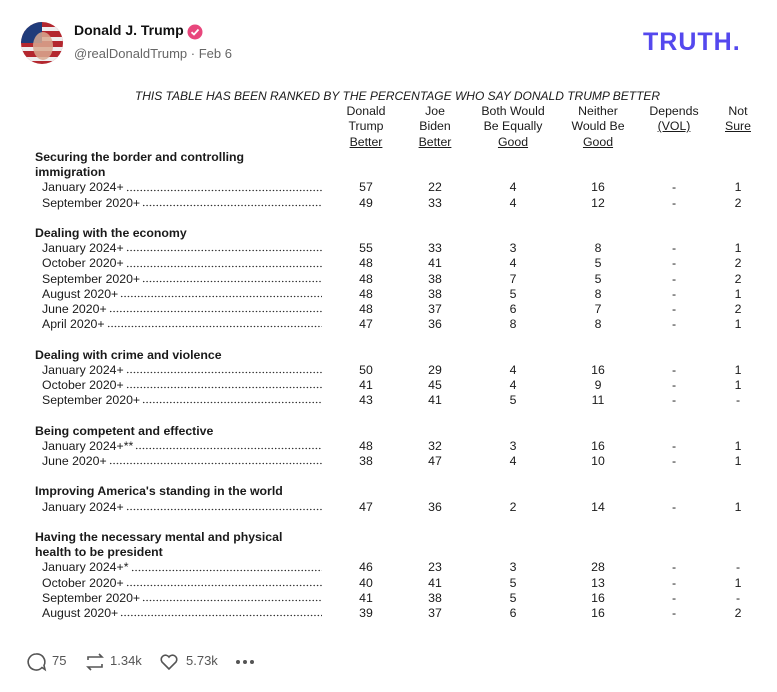 The image size is (777, 692). Describe the element at coordinates (195, 32) in the screenshot. I see `verified-badge` at that location.